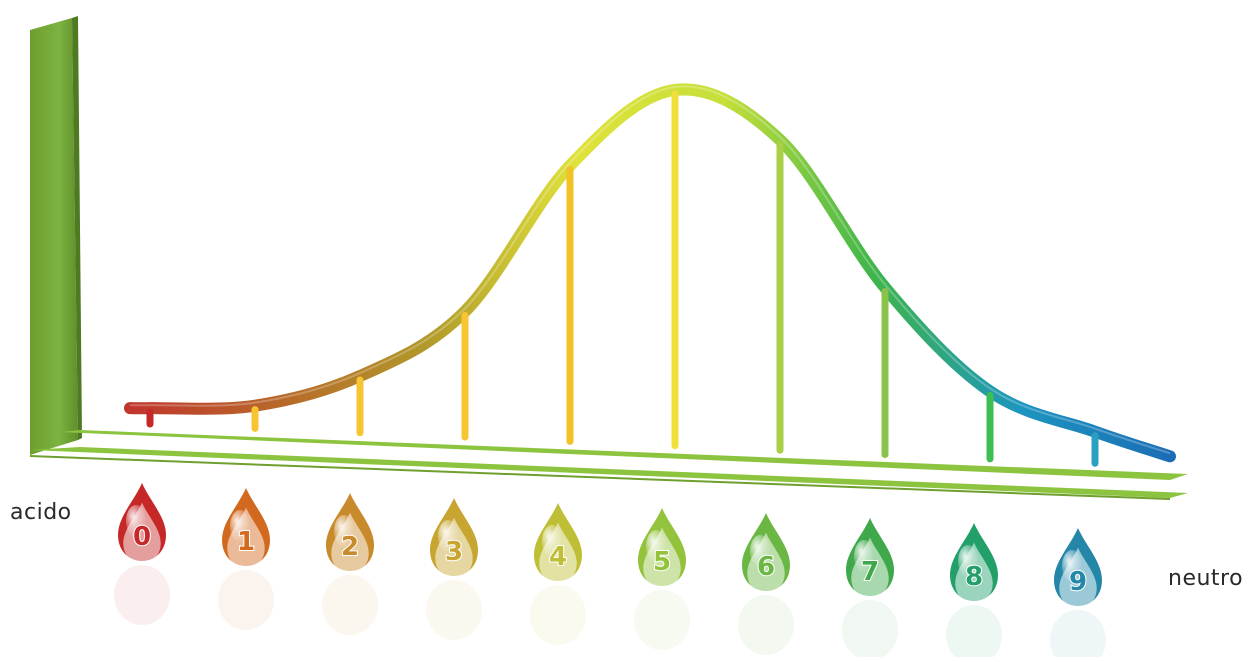  I want to click on rail-floor, so click(600, 477).